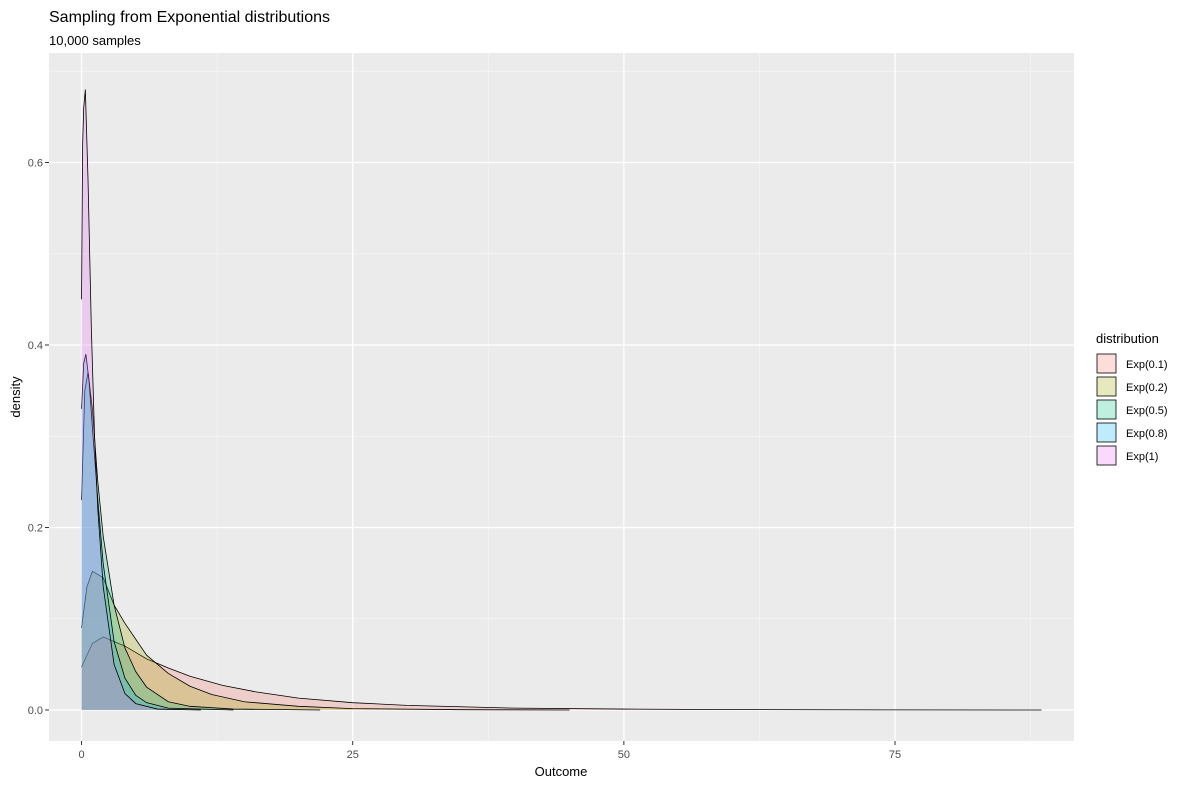 This screenshot has width=1186, height=786. What do you see at coordinates (895, 755) in the screenshot?
I see `x-tick-label: 75` at bounding box center [895, 755].